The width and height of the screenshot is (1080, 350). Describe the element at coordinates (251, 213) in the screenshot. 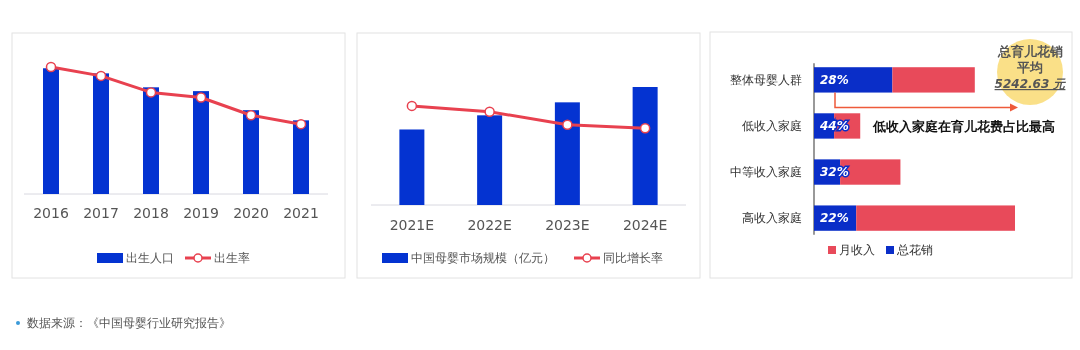

I see `x-tick-label: 2020` at that location.